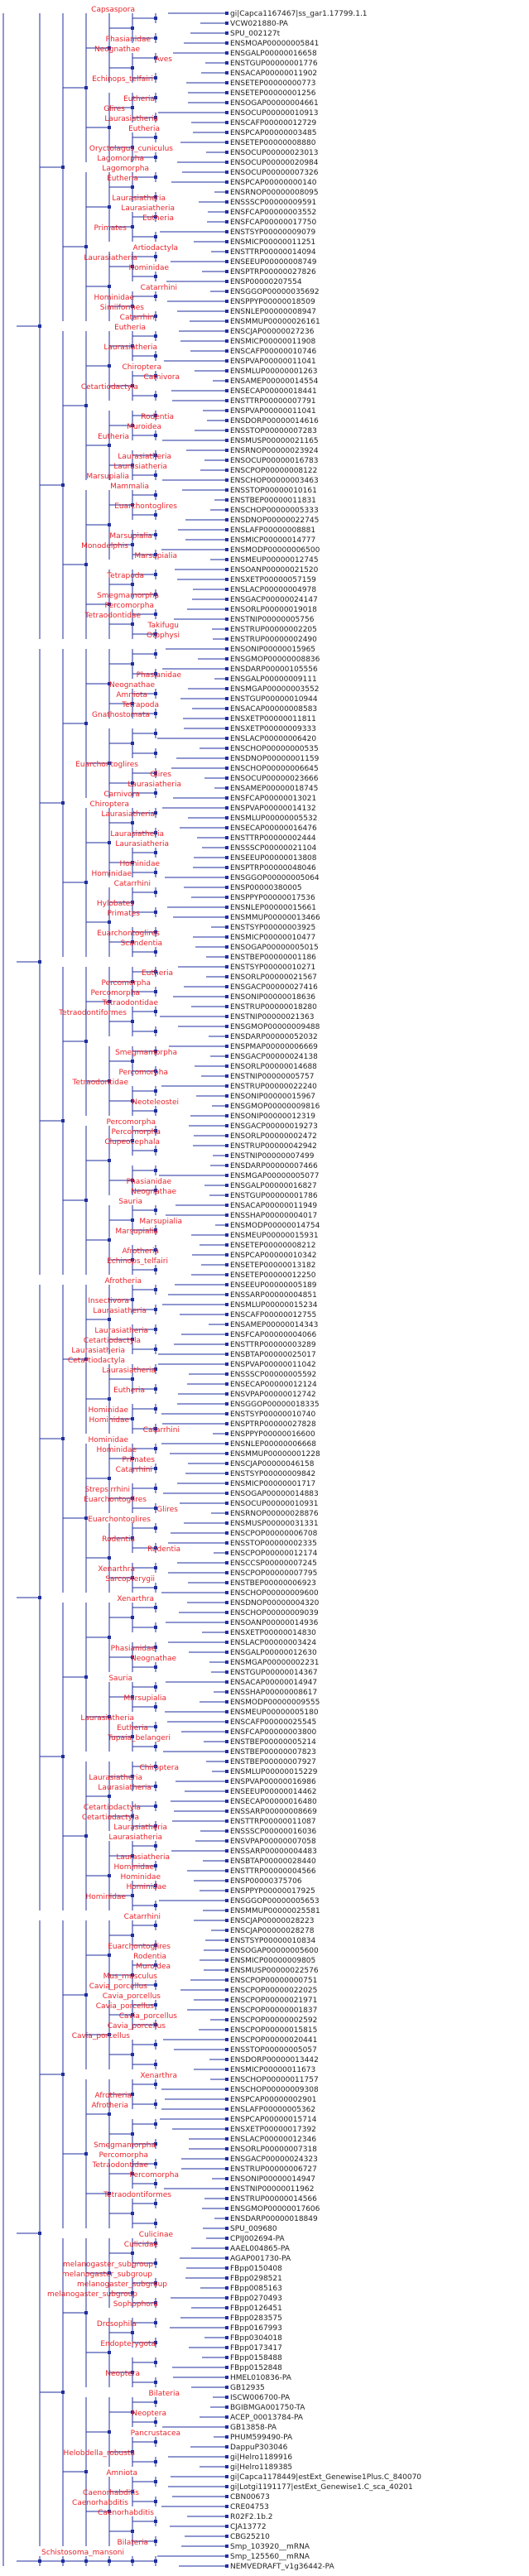 This screenshot has height=2576, width=529. I want to click on leaf-label: ENSCPOP00000015815, so click(273, 2030).